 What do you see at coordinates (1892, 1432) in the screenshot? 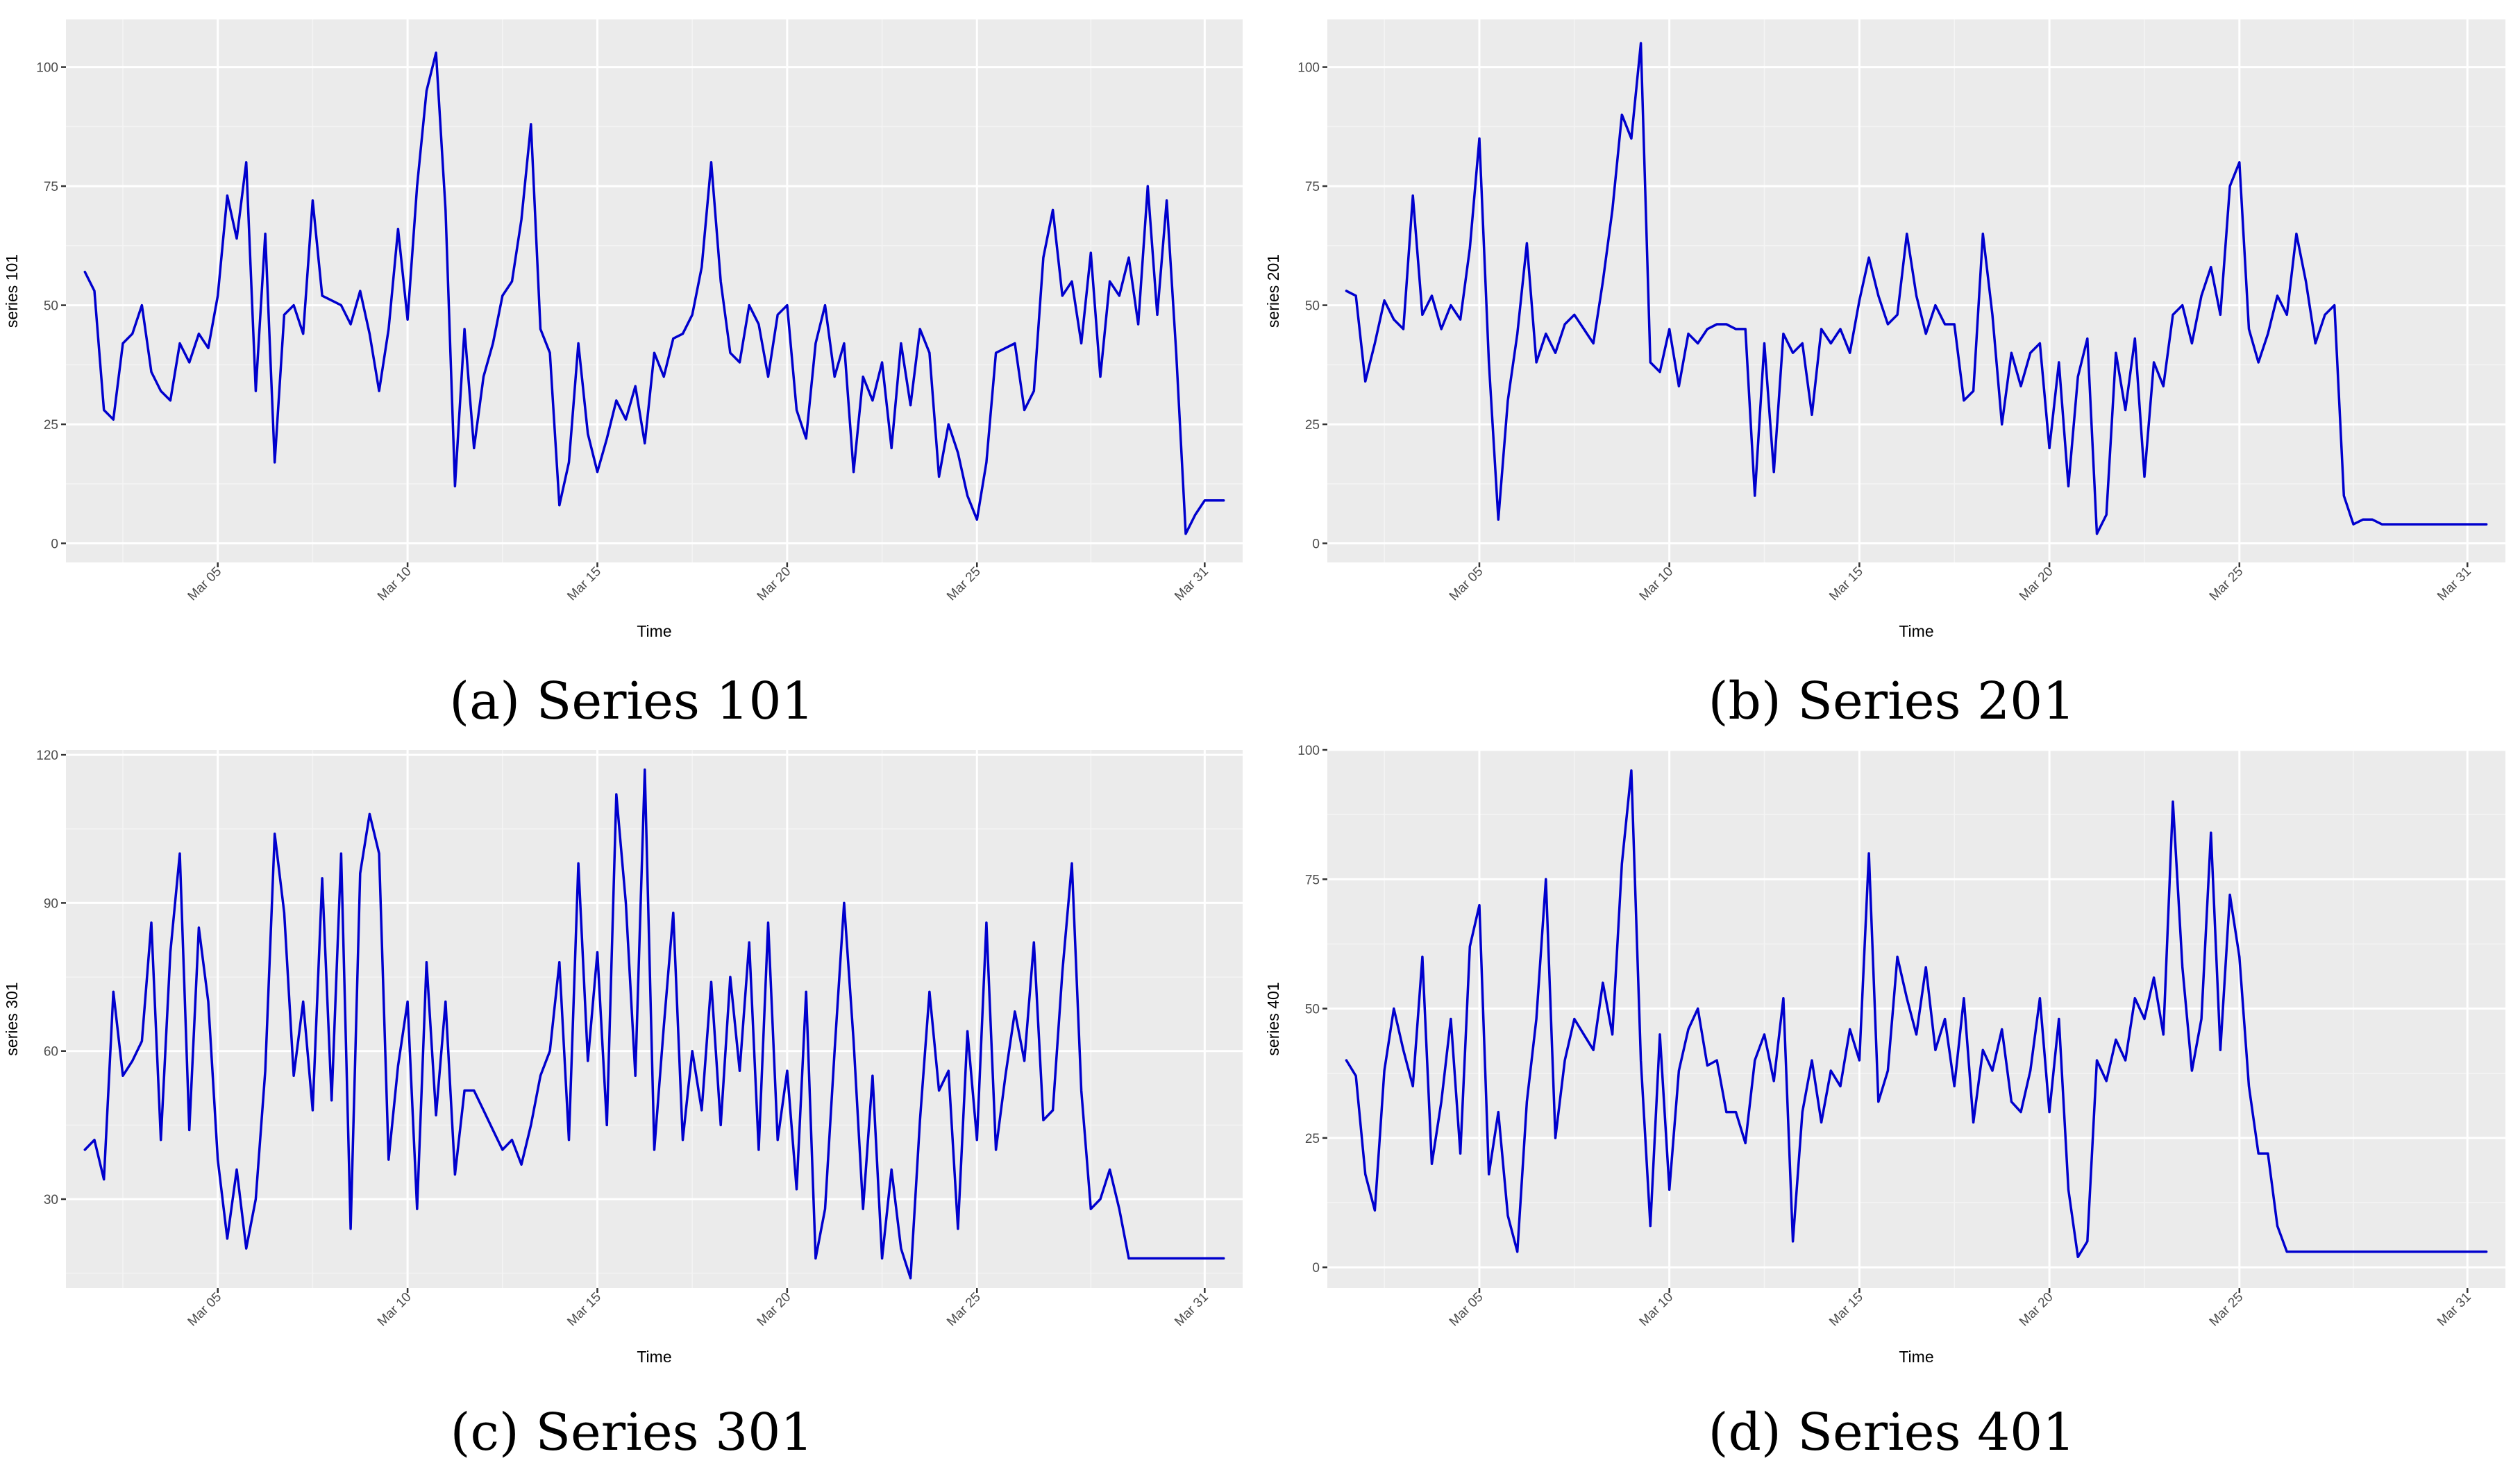
I see `subfigure-caption: (d) Series 401` at bounding box center [1892, 1432].